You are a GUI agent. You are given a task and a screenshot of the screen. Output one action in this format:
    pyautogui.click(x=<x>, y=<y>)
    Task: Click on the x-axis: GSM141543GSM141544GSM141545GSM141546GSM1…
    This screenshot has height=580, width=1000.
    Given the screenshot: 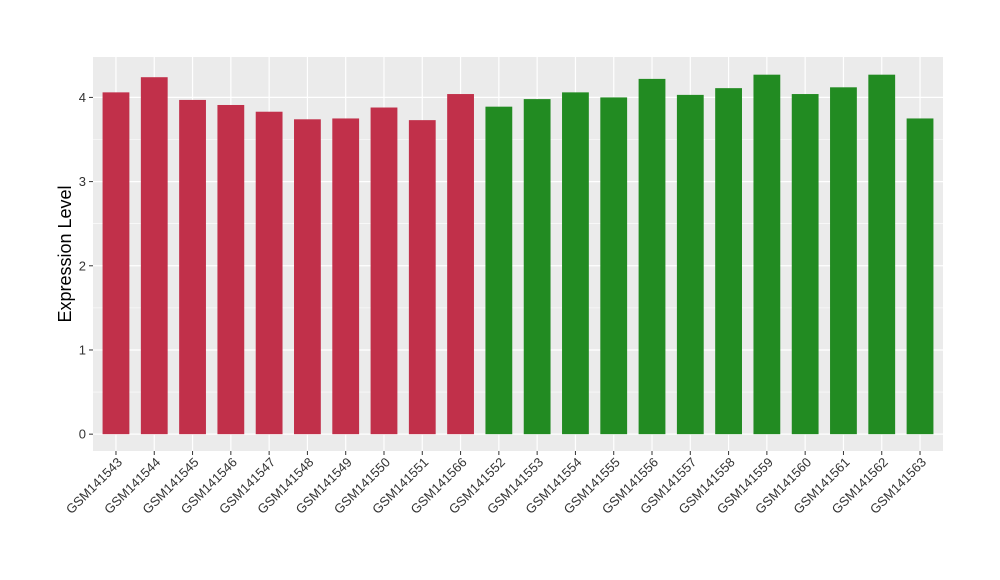 What is the action you would take?
    pyautogui.click(x=496, y=484)
    